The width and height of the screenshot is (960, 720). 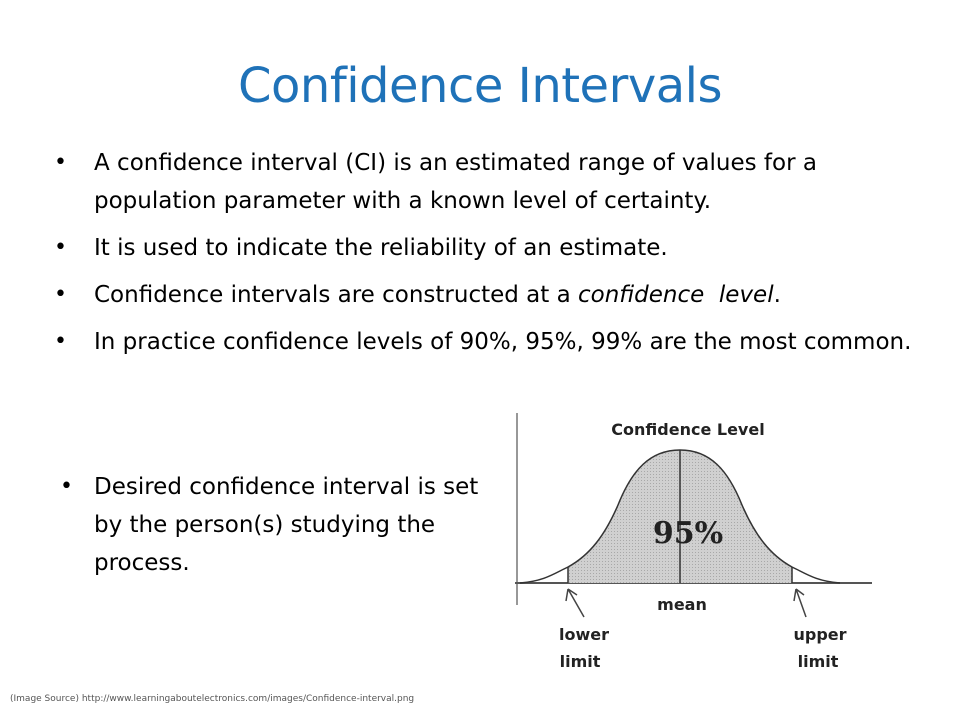 What do you see at coordinates (682, 604) in the screenshot?
I see `mean-label: mean` at bounding box center [682, 604].